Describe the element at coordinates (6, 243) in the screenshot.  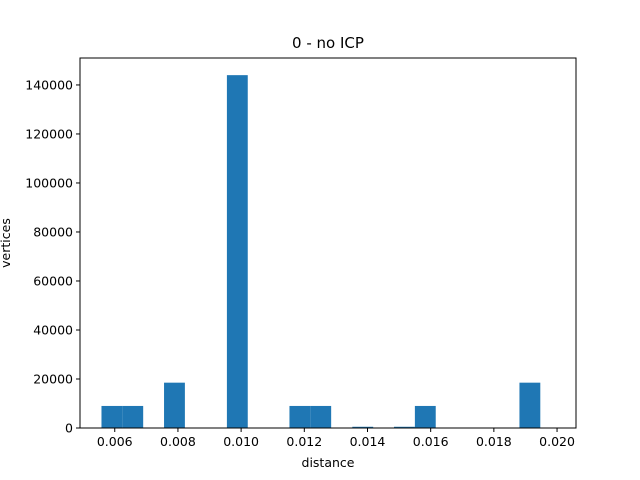
I see `y-axis-label: vertices` at that location.